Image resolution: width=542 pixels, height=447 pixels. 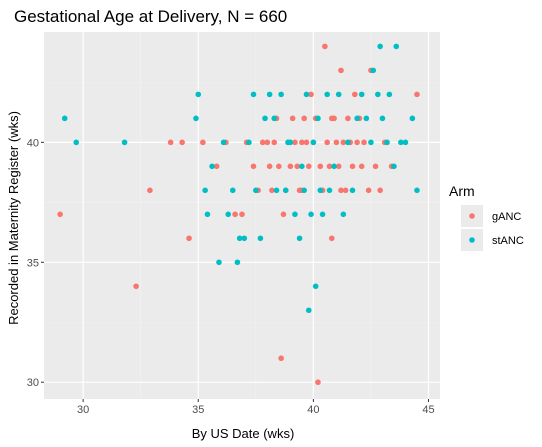 What do you see at coordinates (472, 216) in the screenshot?
I see `legend-key-point` at bounding box center [472, 216].